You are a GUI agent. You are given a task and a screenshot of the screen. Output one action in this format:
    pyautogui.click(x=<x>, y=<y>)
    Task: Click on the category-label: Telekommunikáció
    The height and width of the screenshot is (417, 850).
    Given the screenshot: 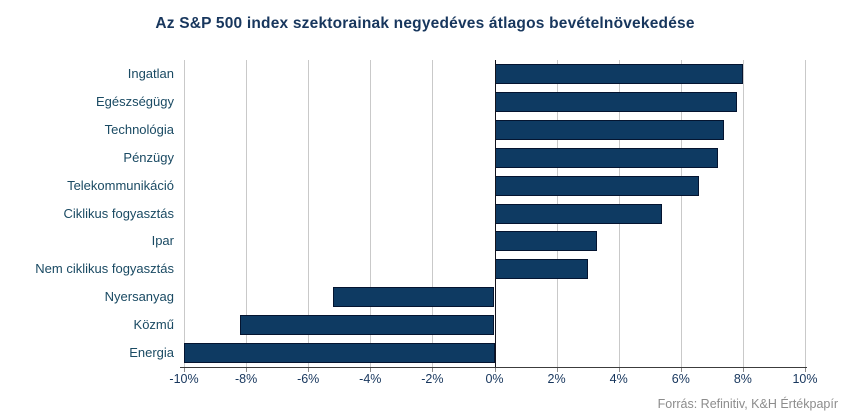 What is the action you would take?
    pyautogui.click(x=120, y=185)
    